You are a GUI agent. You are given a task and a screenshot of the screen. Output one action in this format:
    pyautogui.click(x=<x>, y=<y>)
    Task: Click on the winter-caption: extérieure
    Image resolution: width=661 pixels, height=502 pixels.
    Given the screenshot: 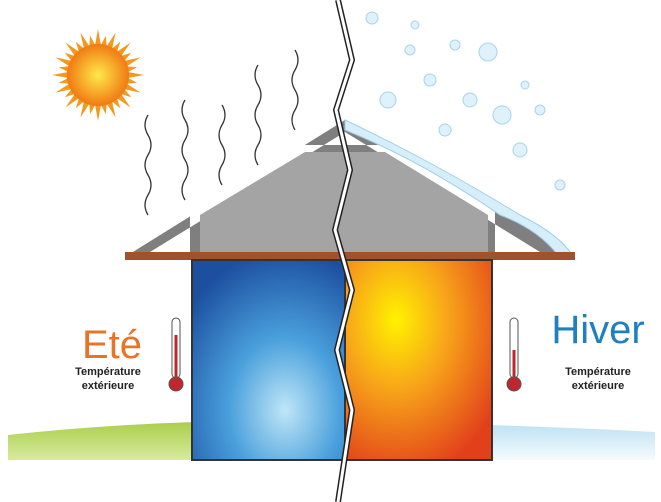 What is the action you would take?
    pyautogui.click(x=598, y=386)
    